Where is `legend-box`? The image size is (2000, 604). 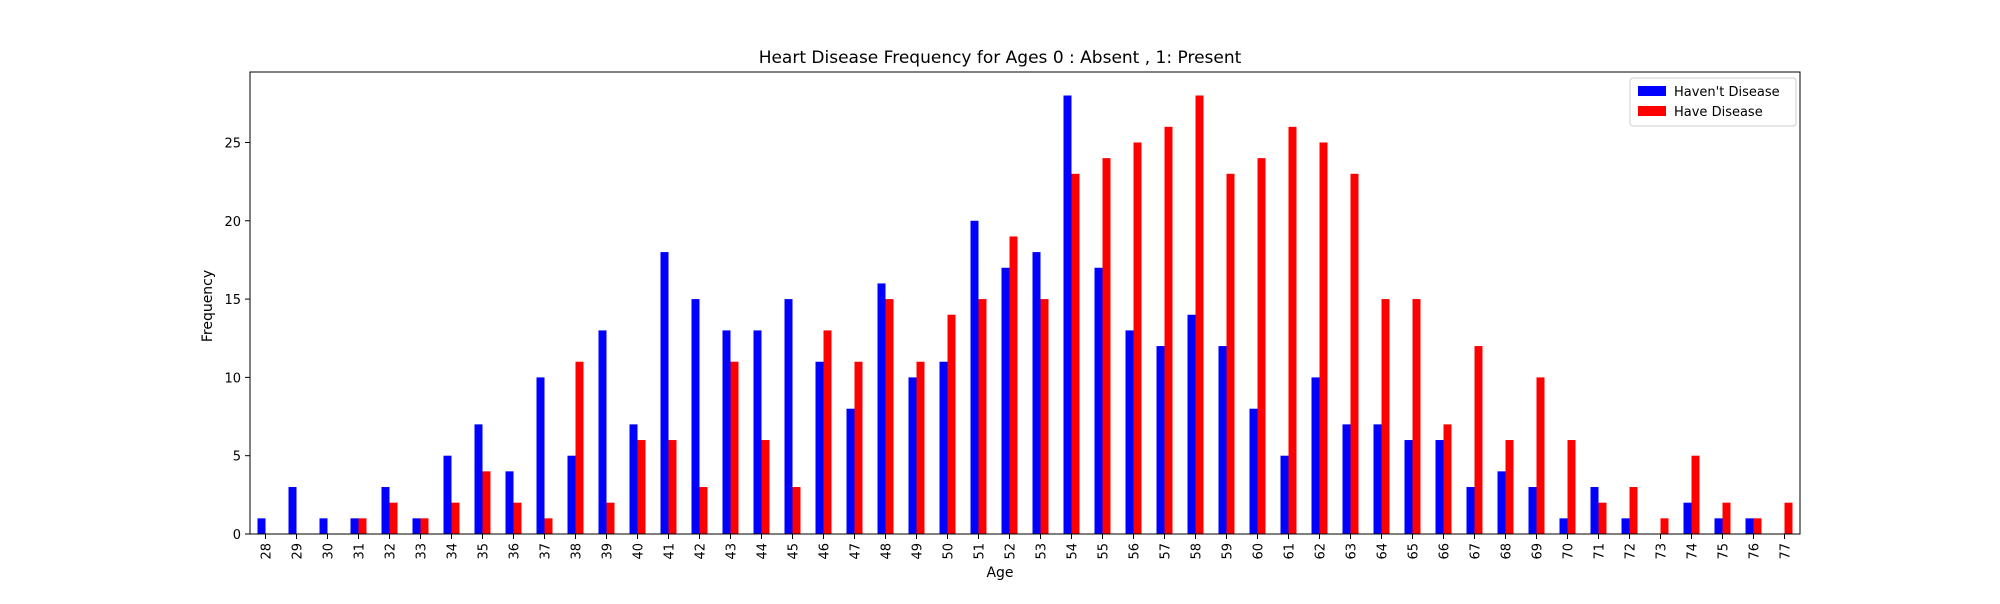 legend-box is located at coordinates (1713, 102).